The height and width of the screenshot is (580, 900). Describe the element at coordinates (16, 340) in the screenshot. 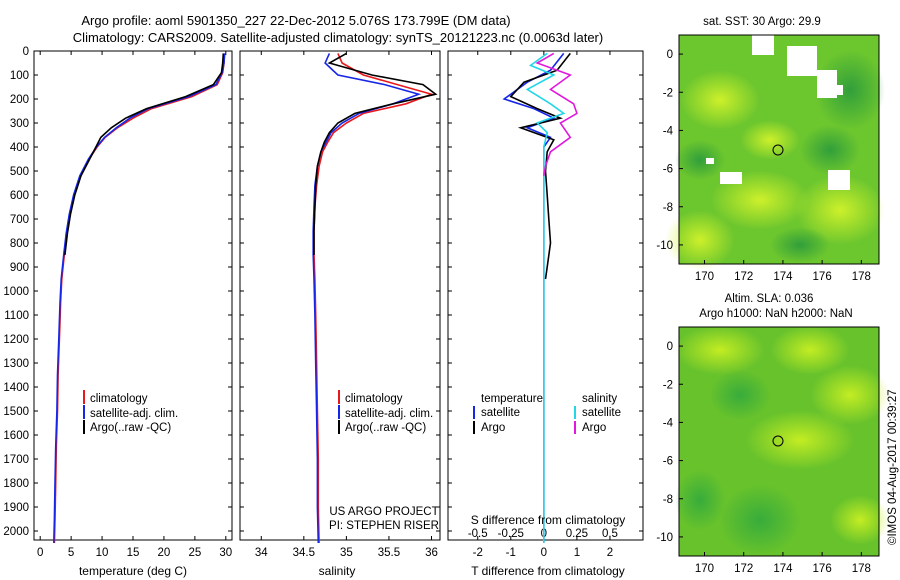

I see `y-tick-label: 1200` at that location.